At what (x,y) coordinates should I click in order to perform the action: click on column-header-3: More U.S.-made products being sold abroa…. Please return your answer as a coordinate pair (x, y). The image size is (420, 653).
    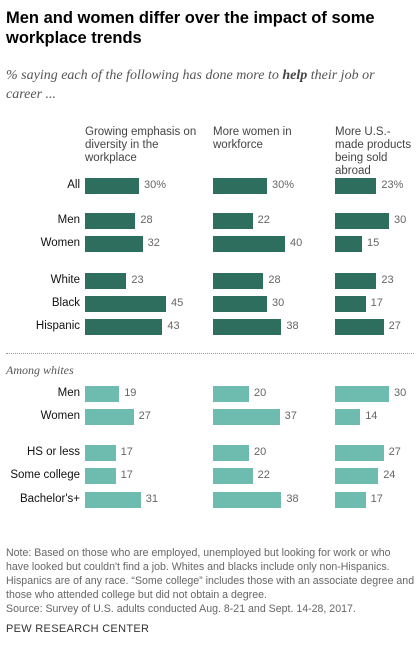
    Looking at the image, I should click on (373, 151).